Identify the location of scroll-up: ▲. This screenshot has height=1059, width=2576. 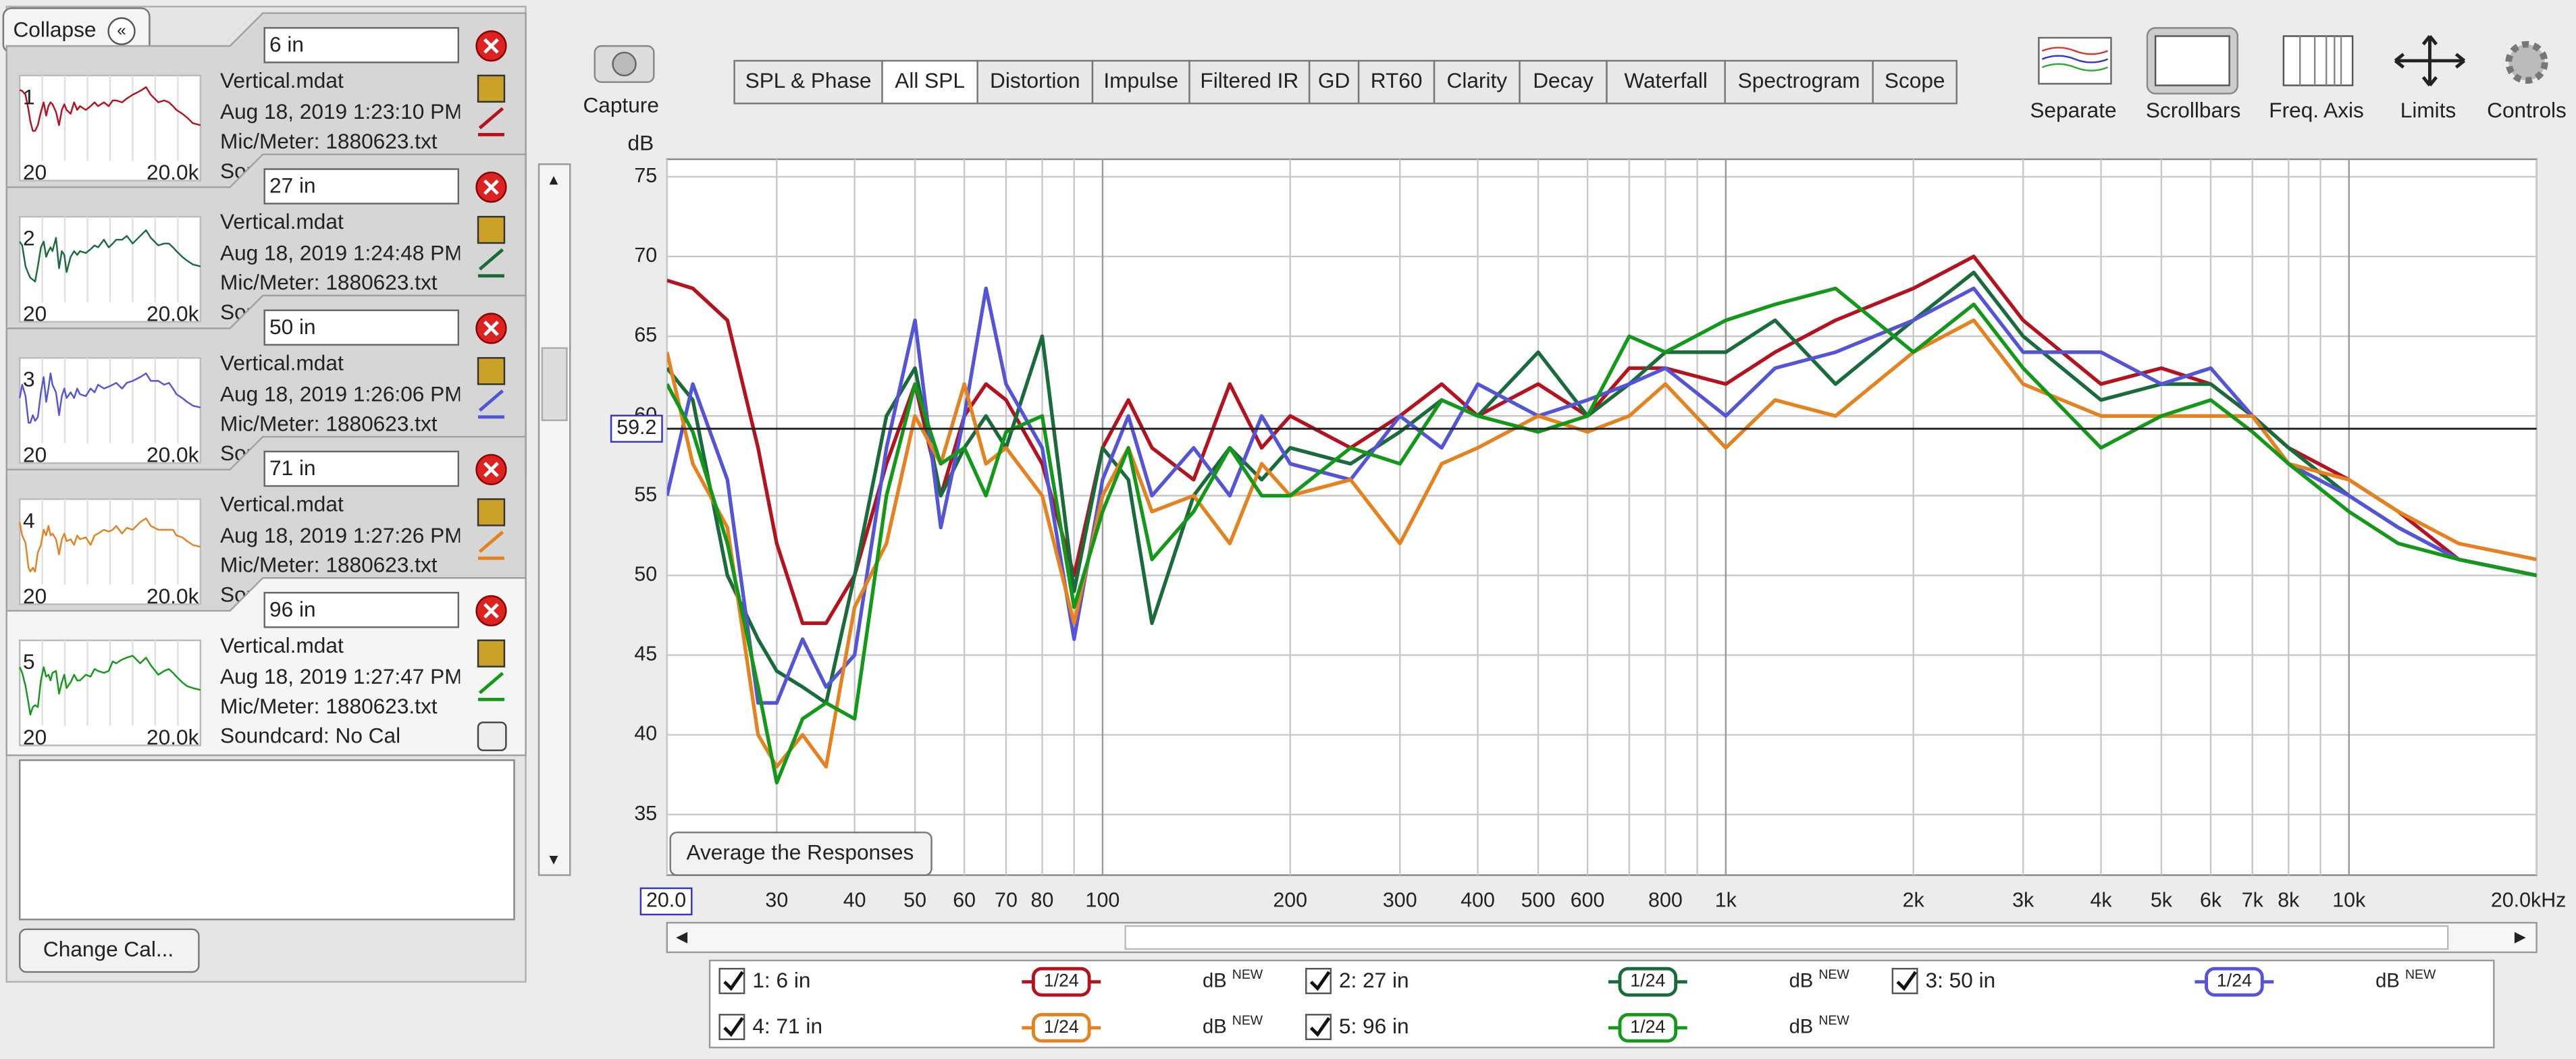
(553, 180).